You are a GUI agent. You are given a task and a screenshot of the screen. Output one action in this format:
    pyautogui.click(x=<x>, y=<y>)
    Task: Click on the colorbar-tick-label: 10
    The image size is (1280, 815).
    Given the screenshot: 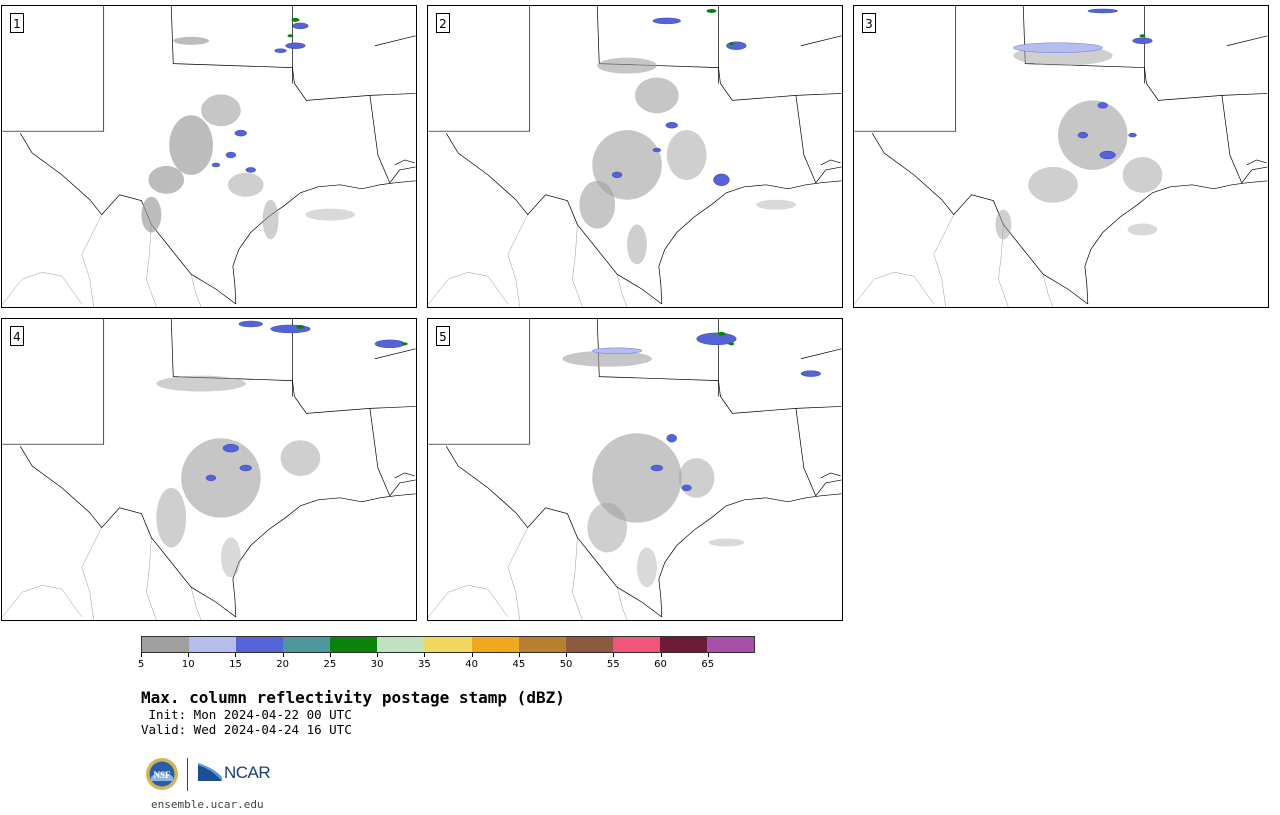 What is the action you would take?
    pyautogui.click(x=188, y=664)
    